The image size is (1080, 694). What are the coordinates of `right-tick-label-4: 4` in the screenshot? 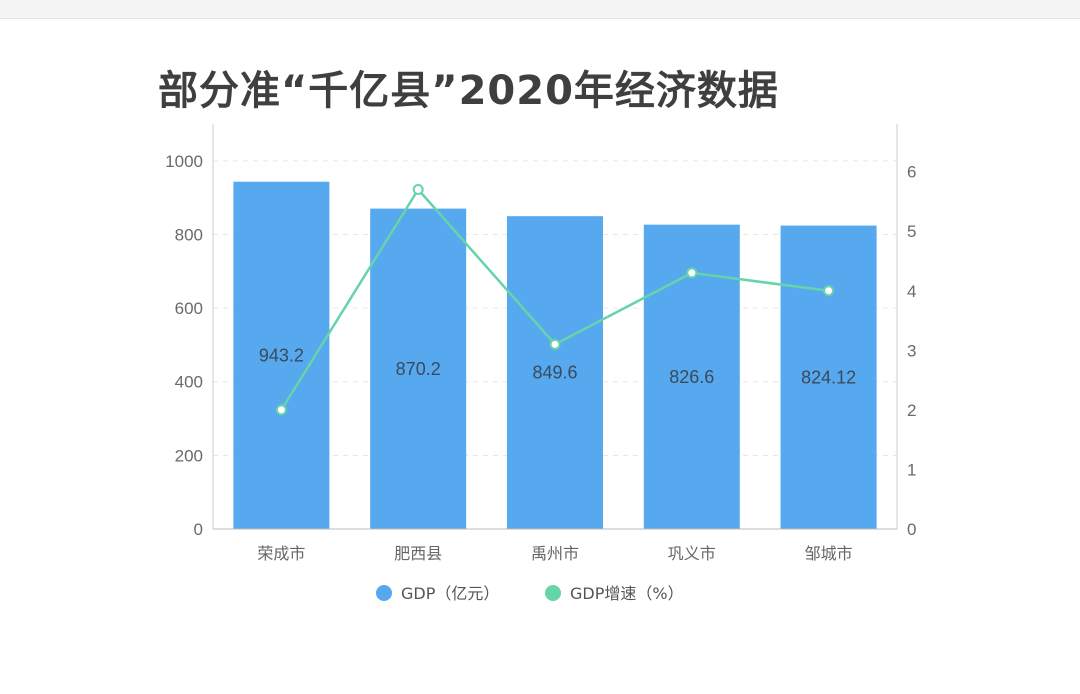 It's located at (911, 291).